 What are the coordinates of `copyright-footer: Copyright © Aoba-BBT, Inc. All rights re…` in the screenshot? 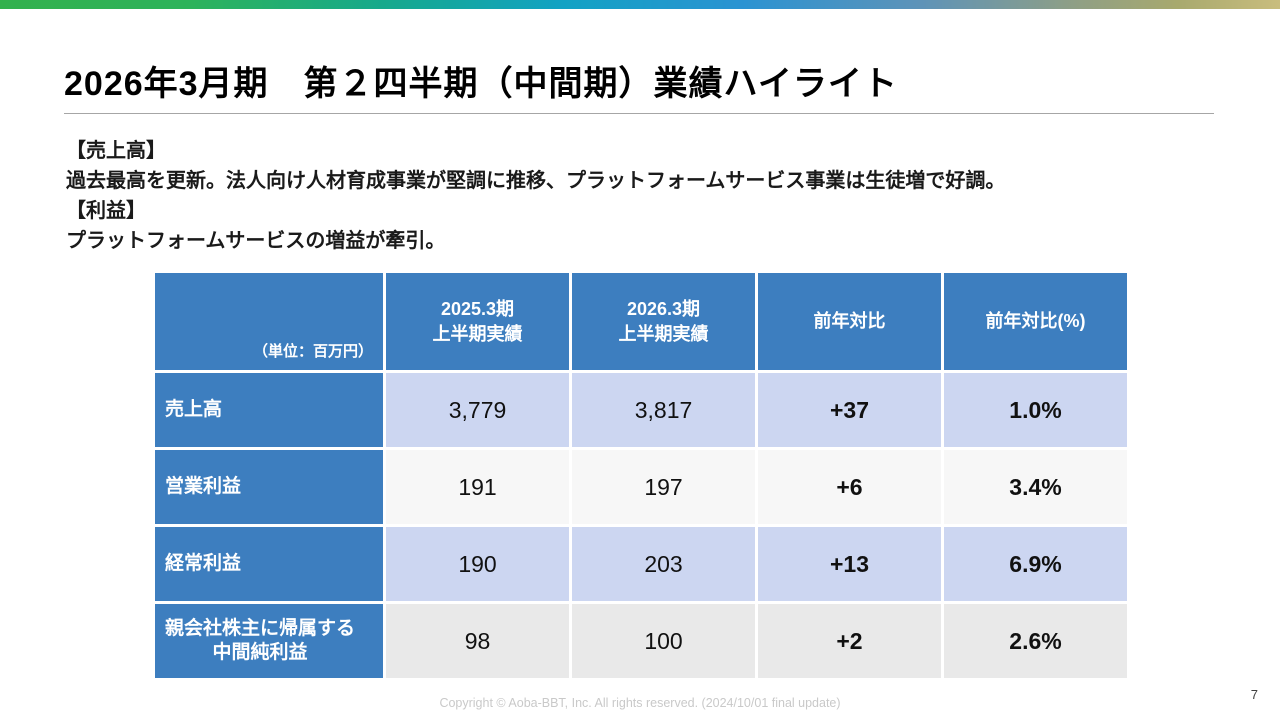 It's located at (640, 703).